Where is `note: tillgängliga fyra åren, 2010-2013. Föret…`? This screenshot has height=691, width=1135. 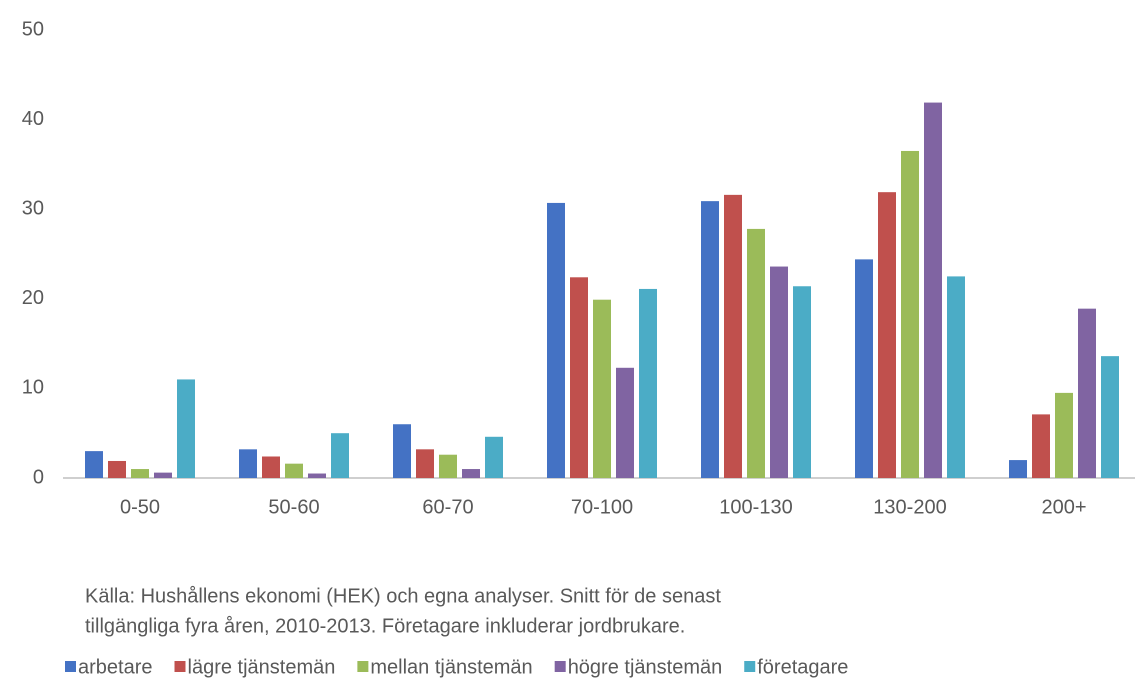
note: tillgängliga fyra åren, 2010-2013. Föret… is located at coordinates (385, 626).